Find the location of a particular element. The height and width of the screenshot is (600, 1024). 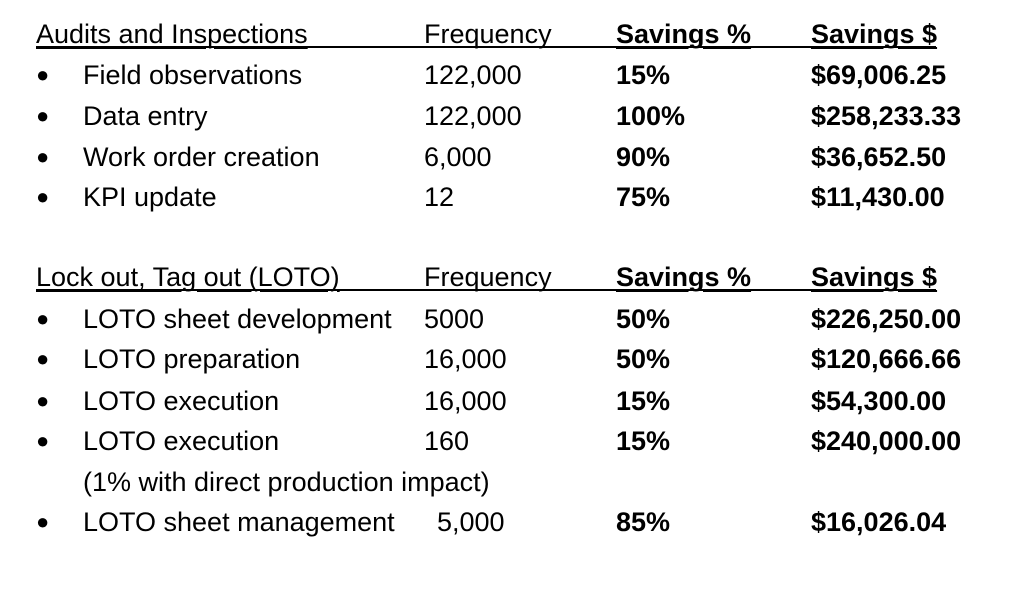

row-item: LOTO preparation is located at coordinates (192, 359).